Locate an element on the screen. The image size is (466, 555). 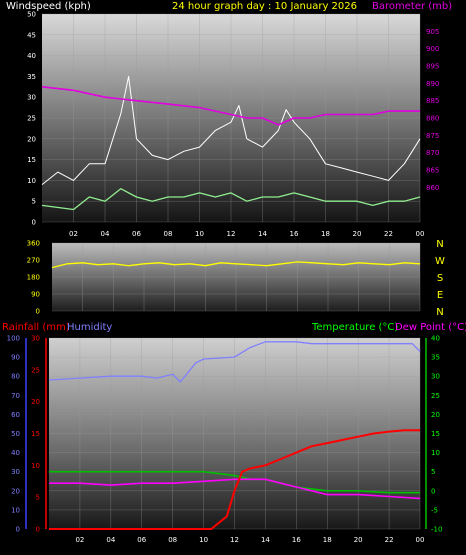
humidity-tick-label: 80 is located at coordinates (15, 377).